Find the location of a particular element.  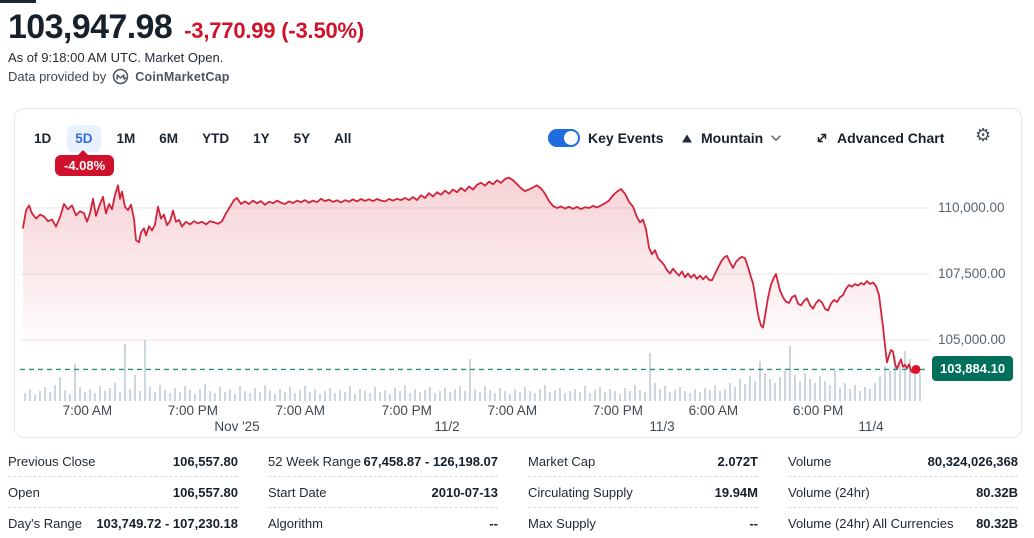

data-provider: Data provided by CoinMarketCap is located at coordinates (119, 76).